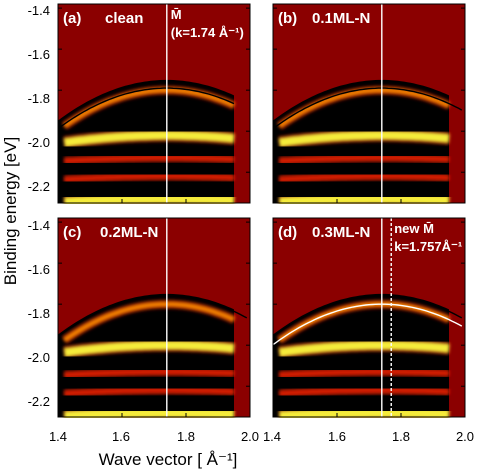 This screenshot has width=483, height=472. I want to click on panel-title: 0.1ML-N, so click(341, 18).